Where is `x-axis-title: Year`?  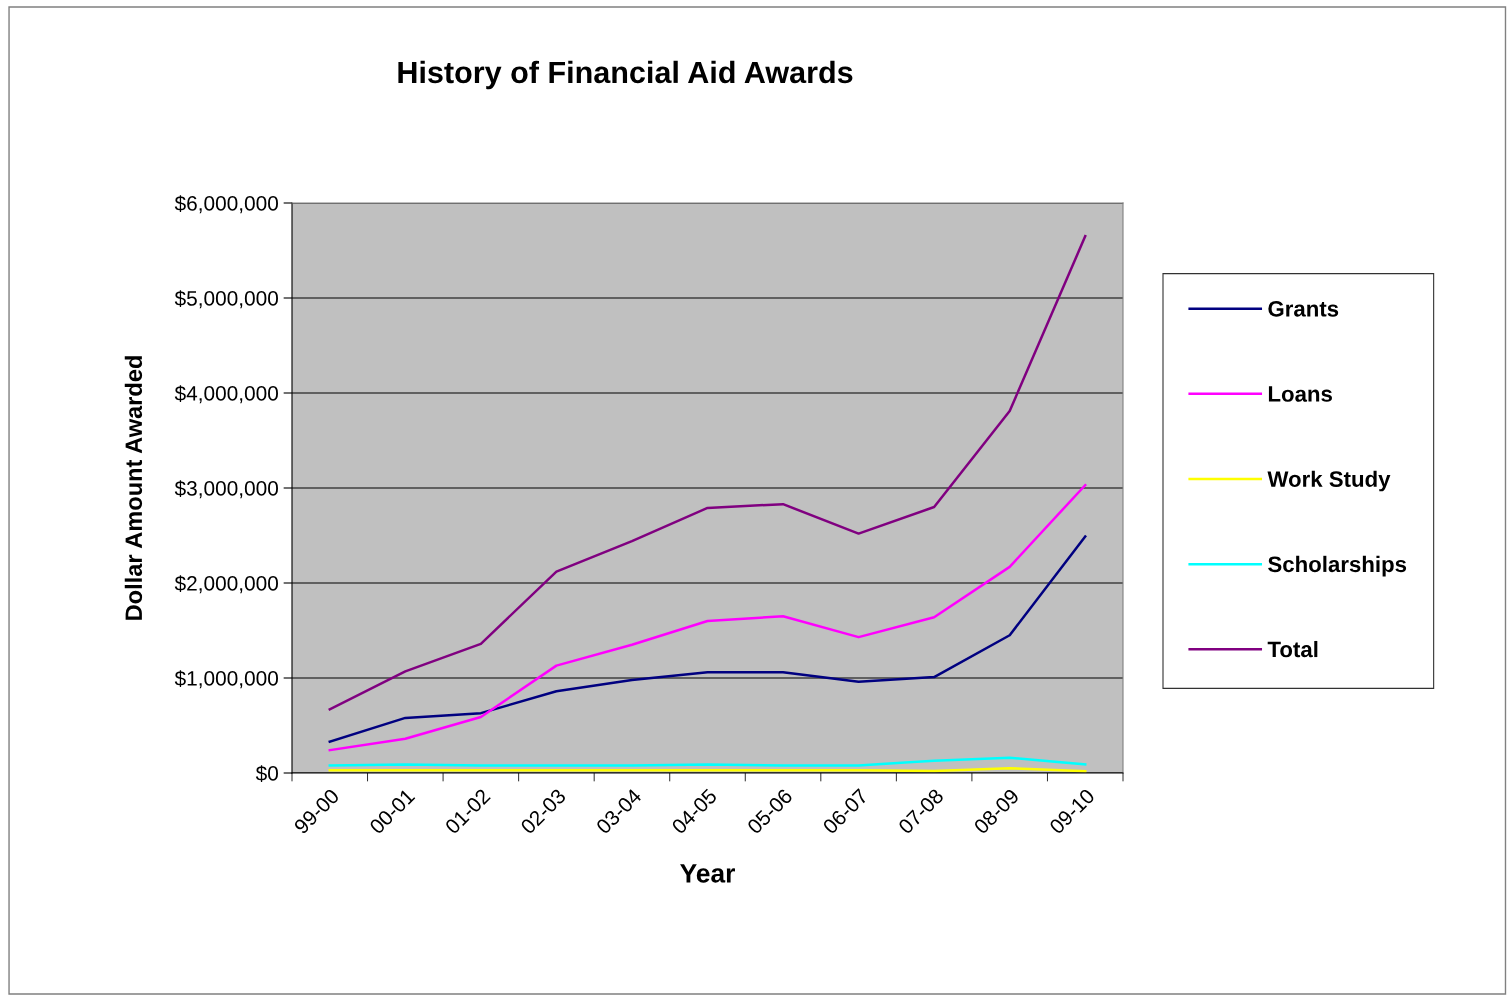 x-axis-title: Year is located at coordinates (707, 873).